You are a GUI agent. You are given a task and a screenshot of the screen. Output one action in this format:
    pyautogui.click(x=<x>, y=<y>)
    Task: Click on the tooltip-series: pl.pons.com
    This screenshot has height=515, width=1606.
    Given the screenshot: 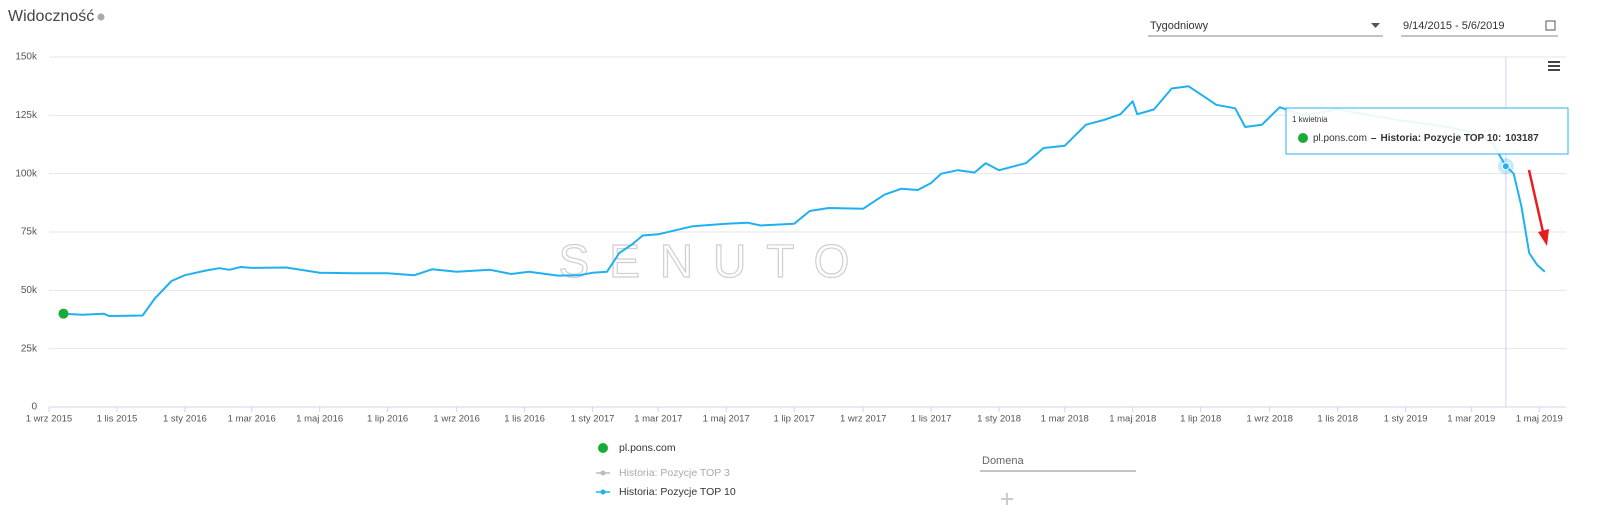 What is the action you would take?
    pyautogui.click(x=1340, y=138)
    